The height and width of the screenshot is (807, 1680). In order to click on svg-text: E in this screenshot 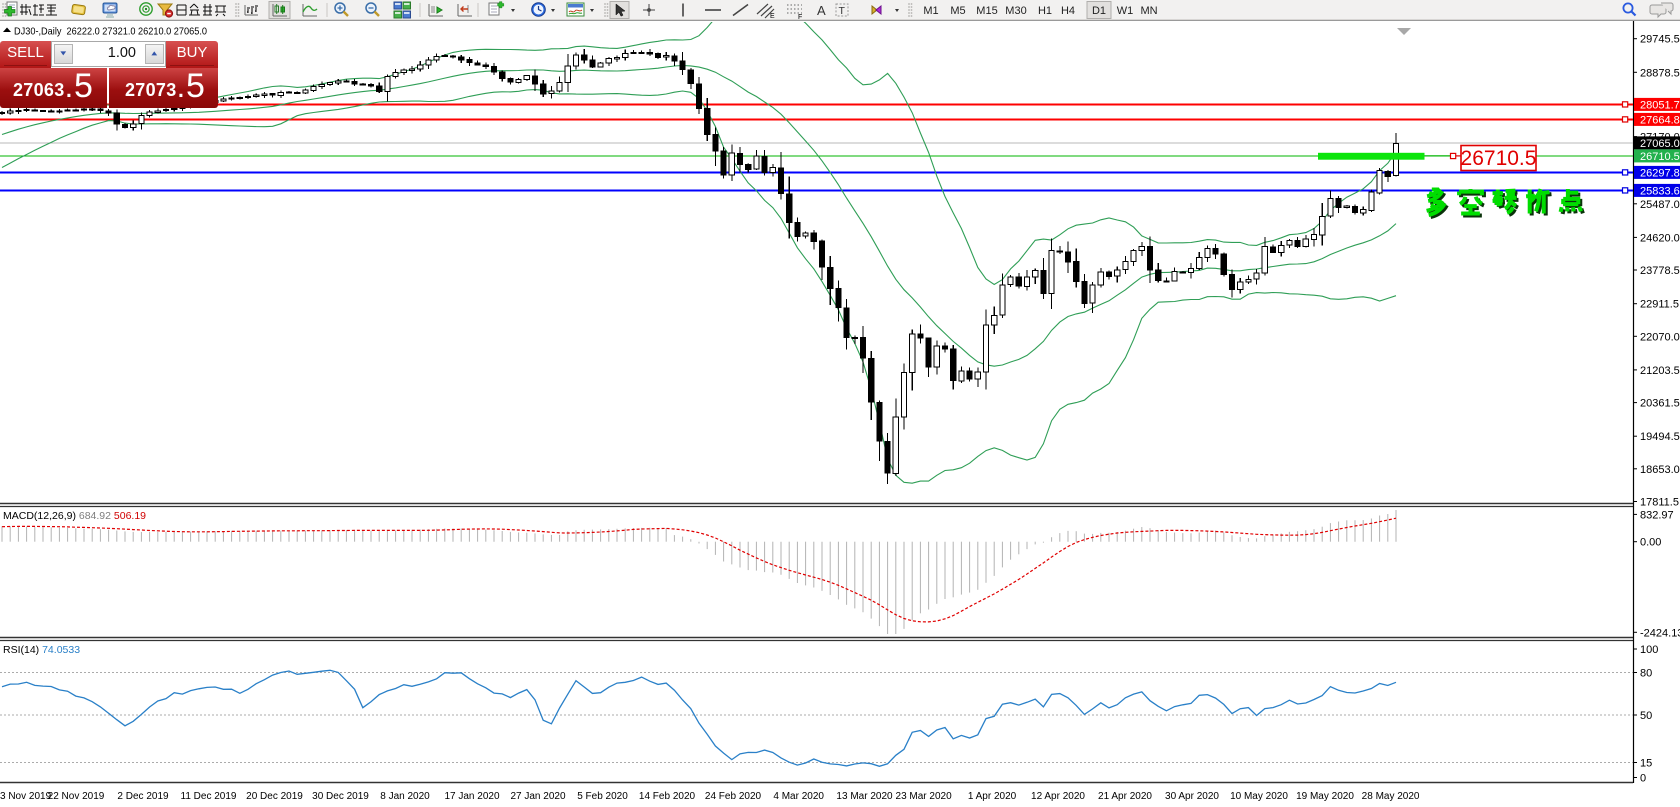, I will do `click(772, 16)`.